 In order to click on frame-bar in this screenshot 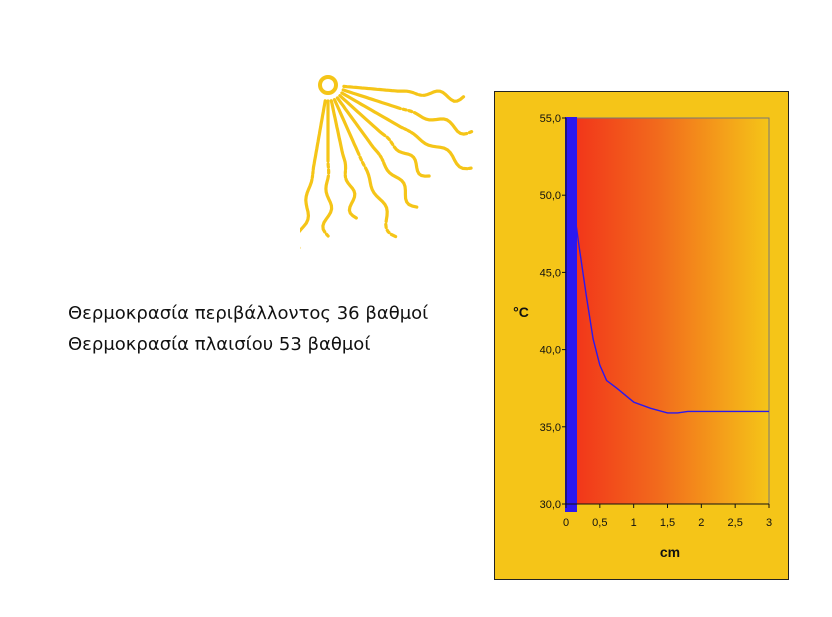, I will do `click(571, 314)`.